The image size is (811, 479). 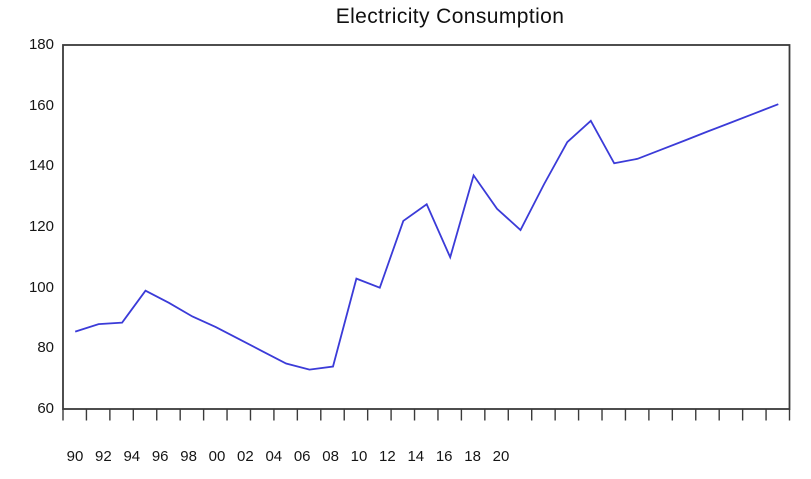 What do you see at coordinates (45, 408) in the screenshot?
I see `y-tick-label: 60` at bounding box center [45, 408].